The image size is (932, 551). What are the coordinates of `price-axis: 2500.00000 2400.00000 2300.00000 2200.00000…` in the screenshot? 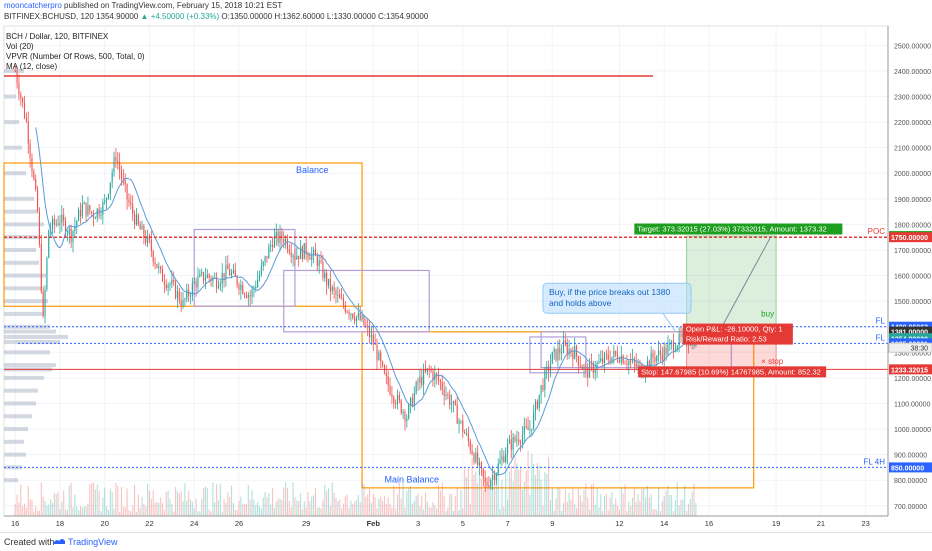 It's located at (909, 271).